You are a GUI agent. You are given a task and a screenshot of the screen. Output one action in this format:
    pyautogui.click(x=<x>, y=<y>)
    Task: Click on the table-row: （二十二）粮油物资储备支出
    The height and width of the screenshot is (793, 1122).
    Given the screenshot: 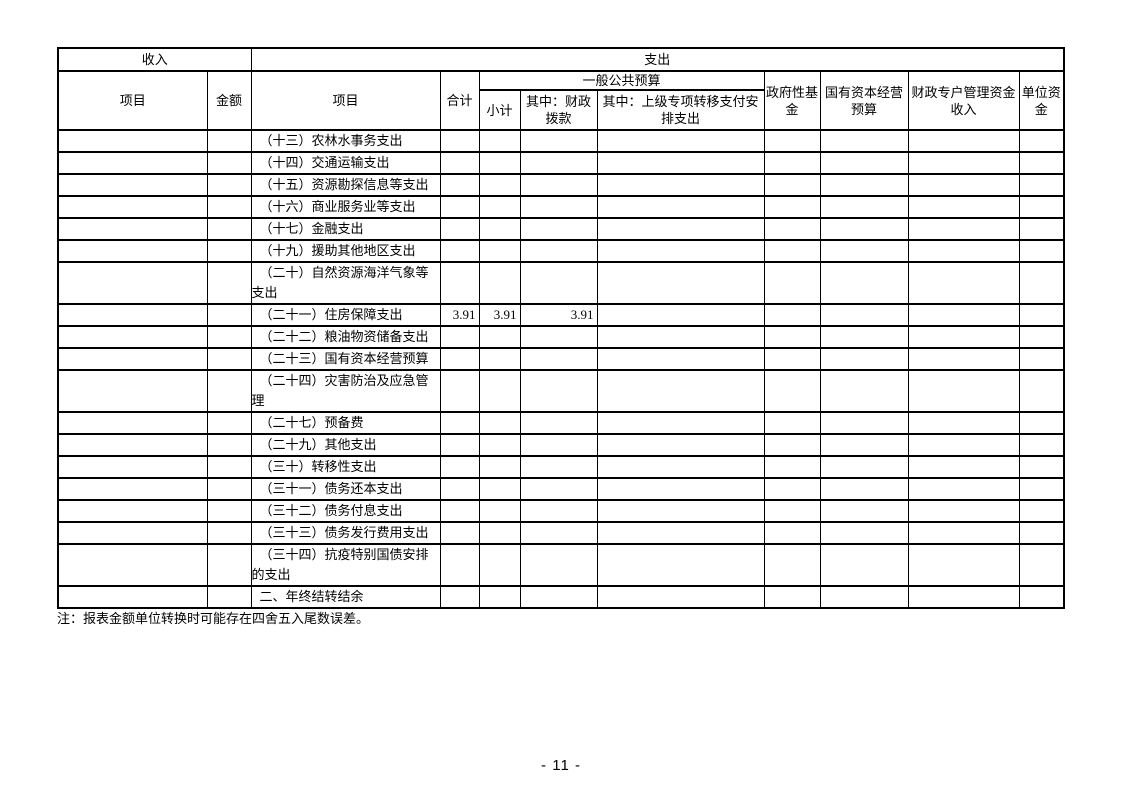 What is the action you would take?
    pyautogui.click(x=561, y=337)
    